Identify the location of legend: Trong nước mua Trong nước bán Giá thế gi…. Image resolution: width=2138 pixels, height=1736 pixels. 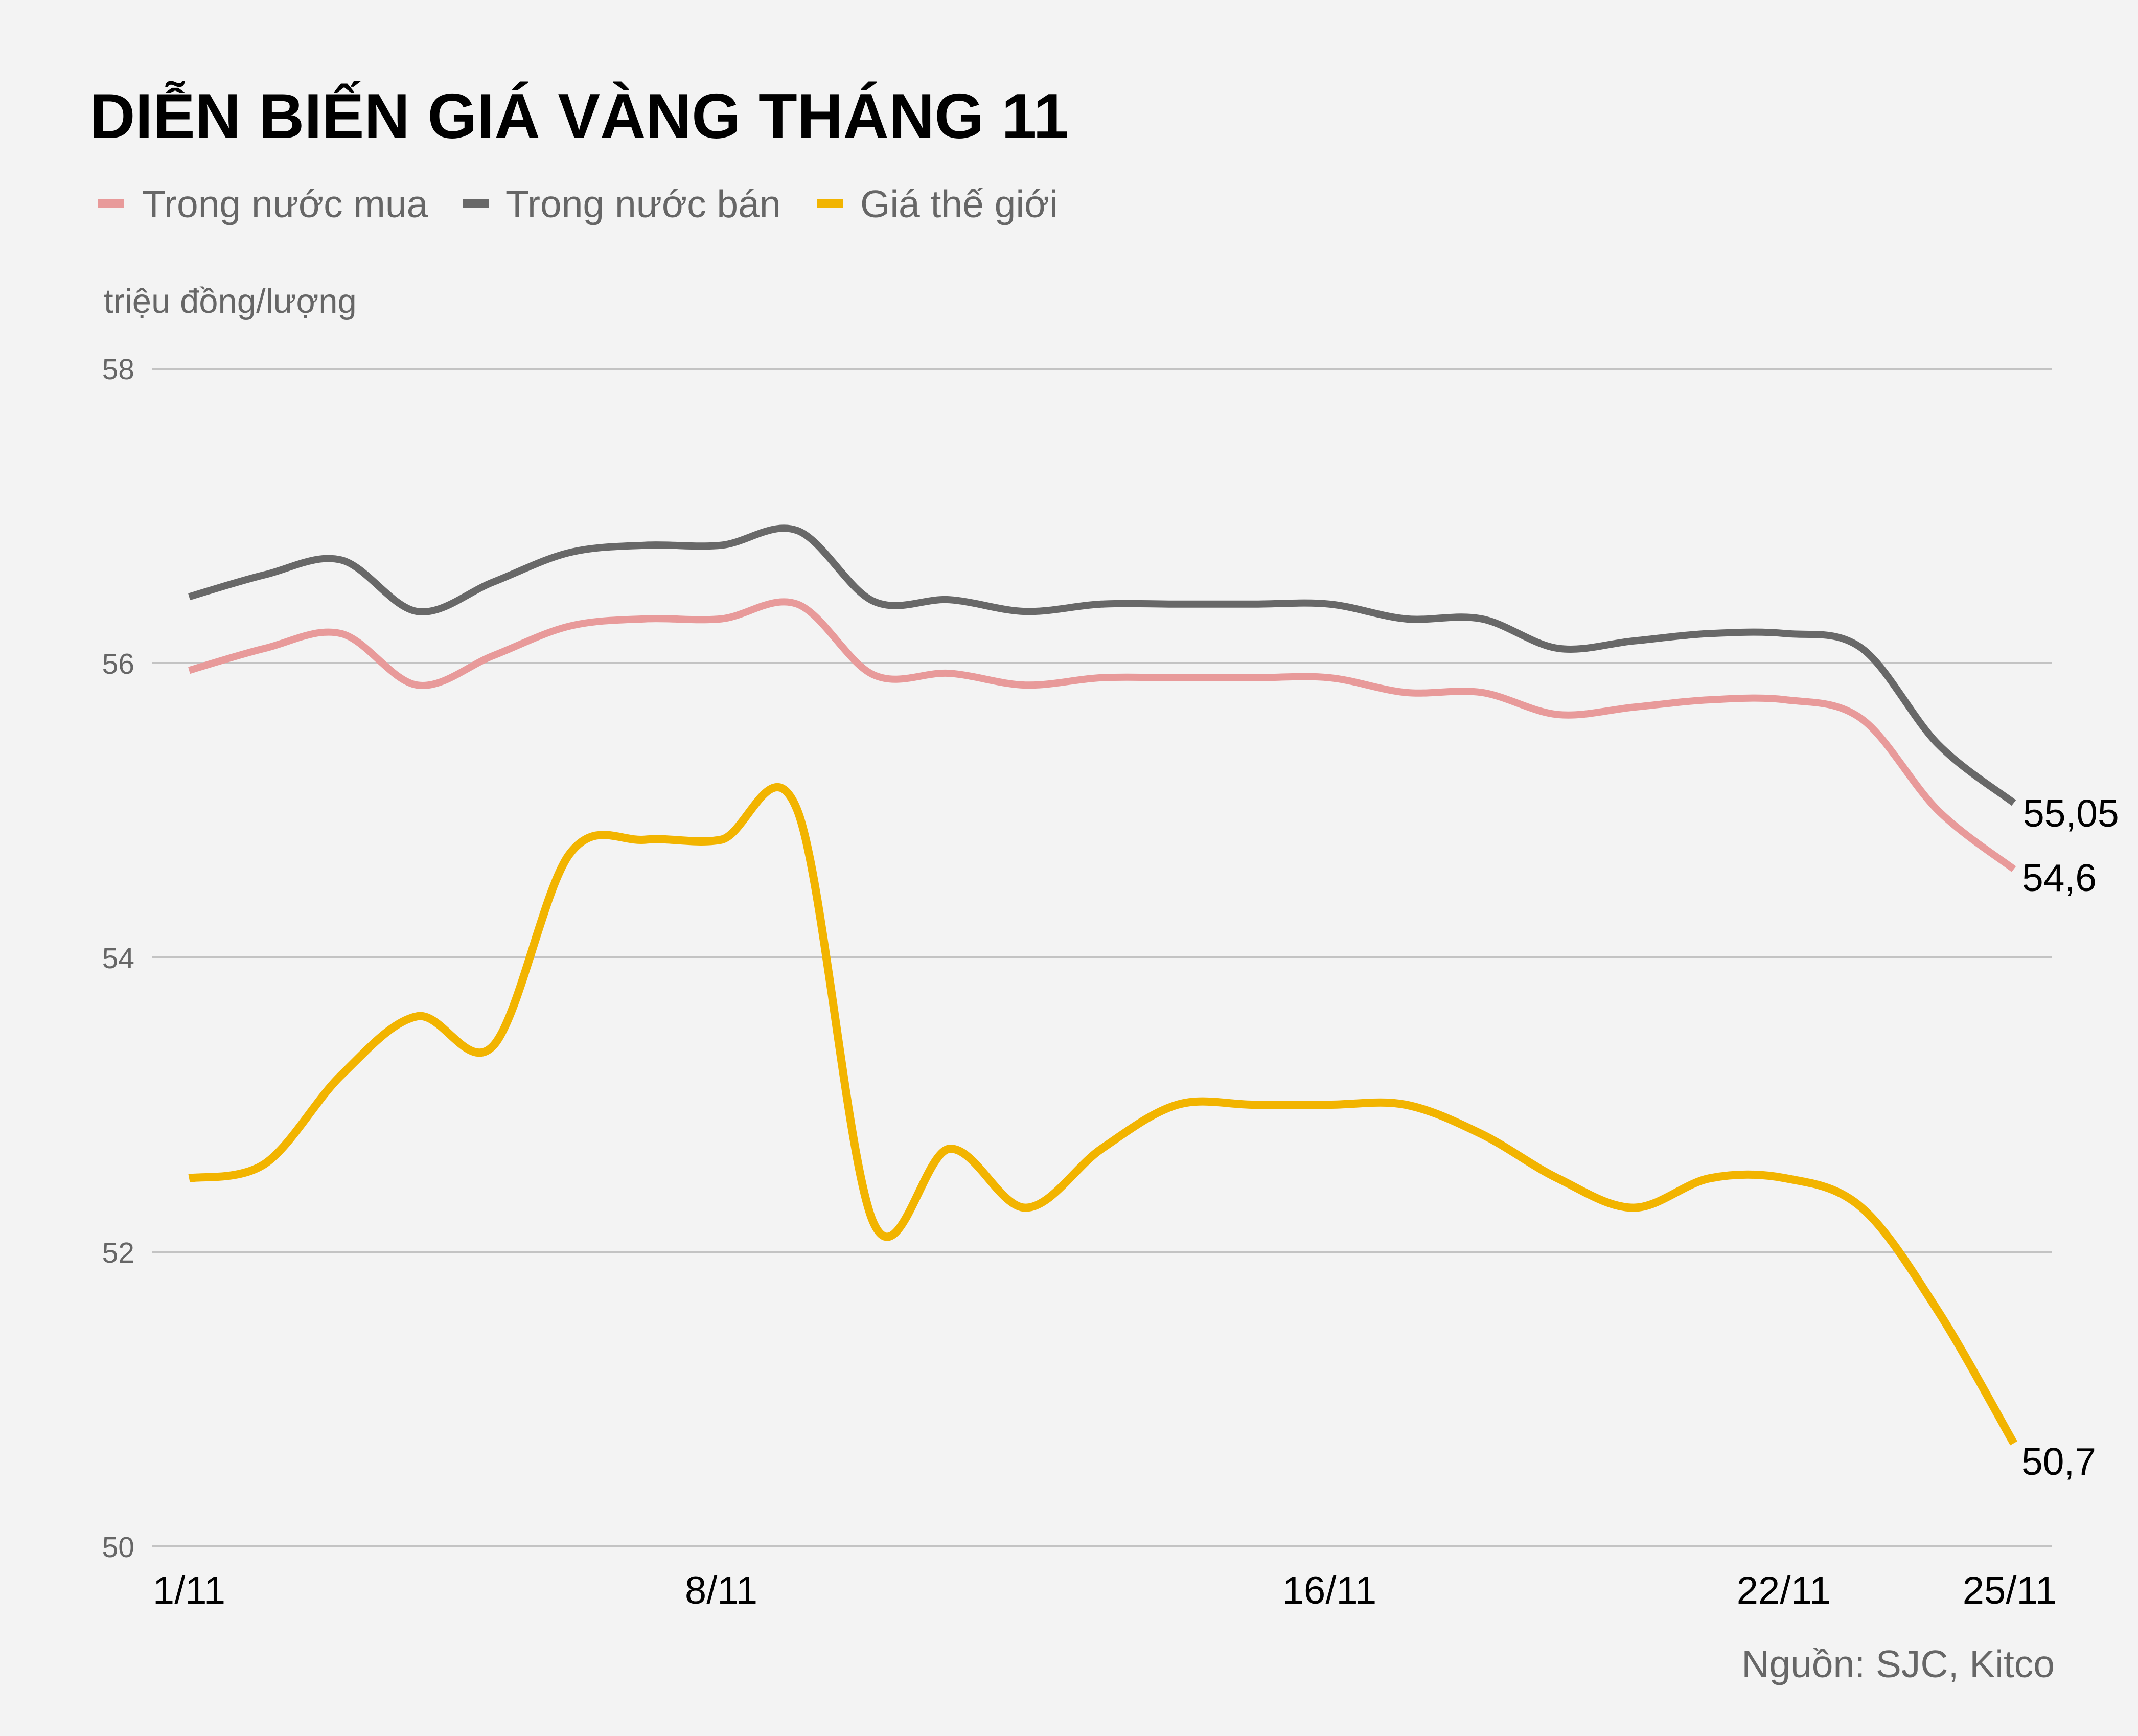
(578, 203).